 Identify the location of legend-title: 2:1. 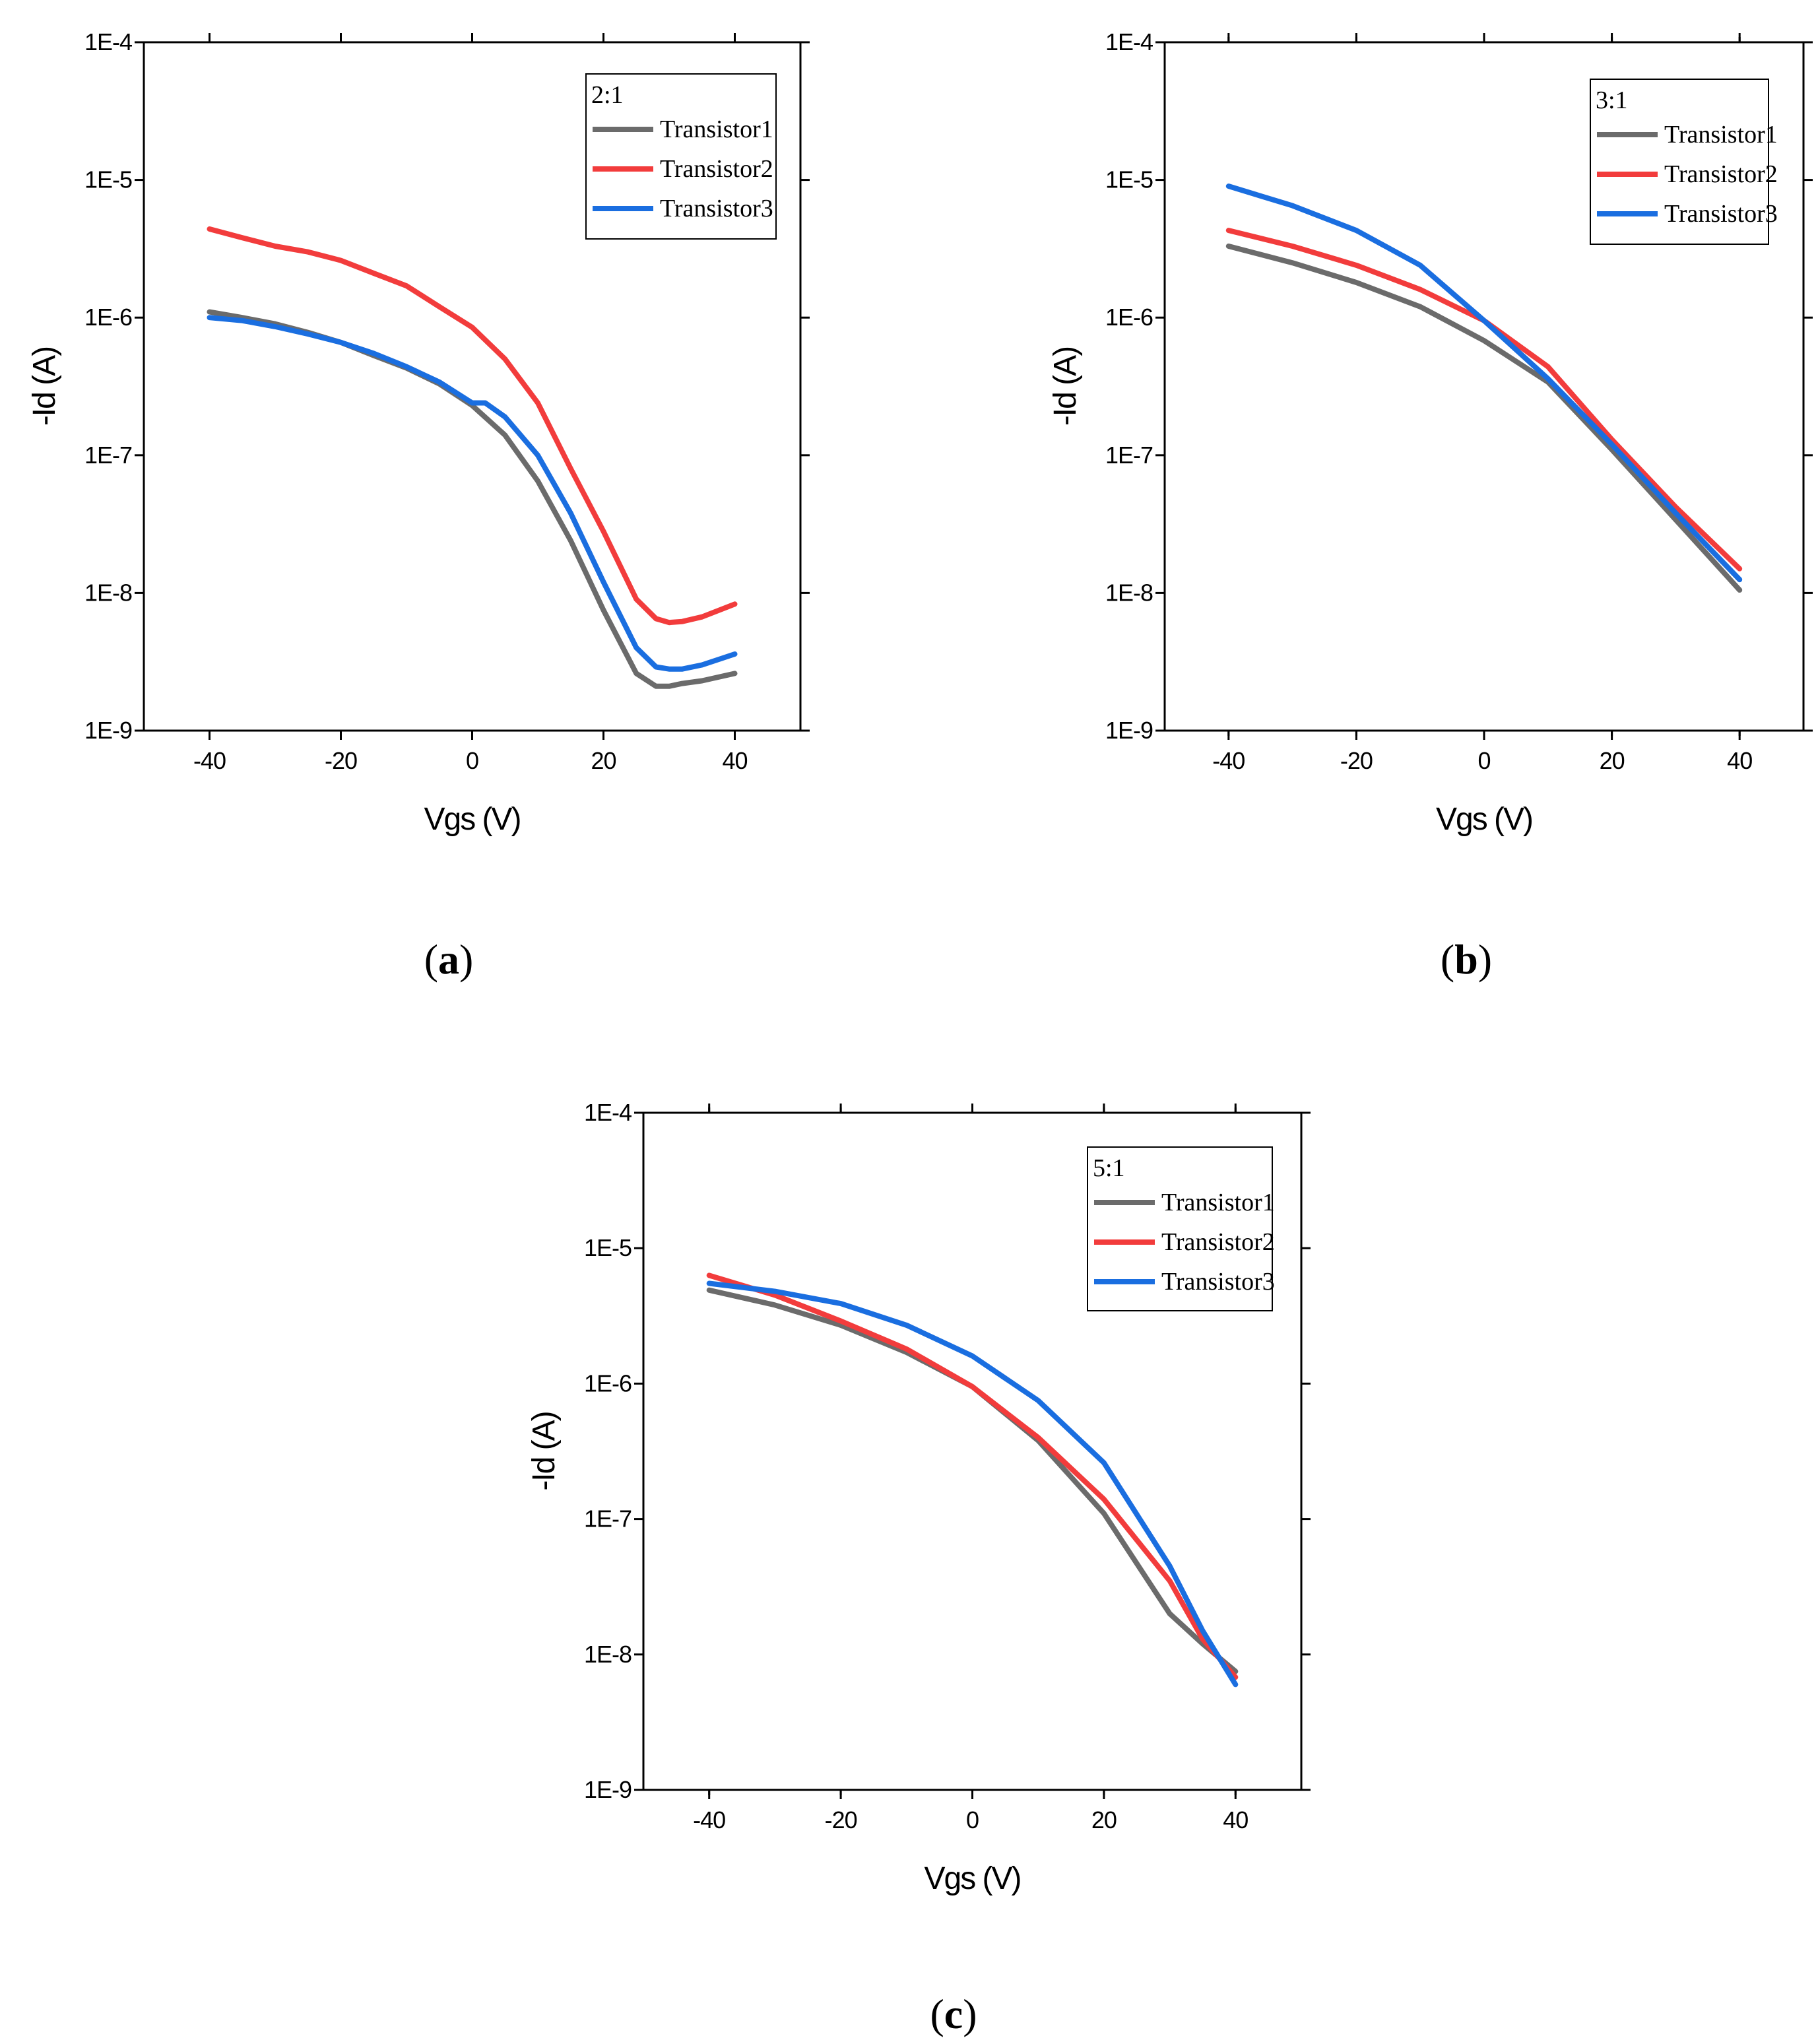
(607, 95).